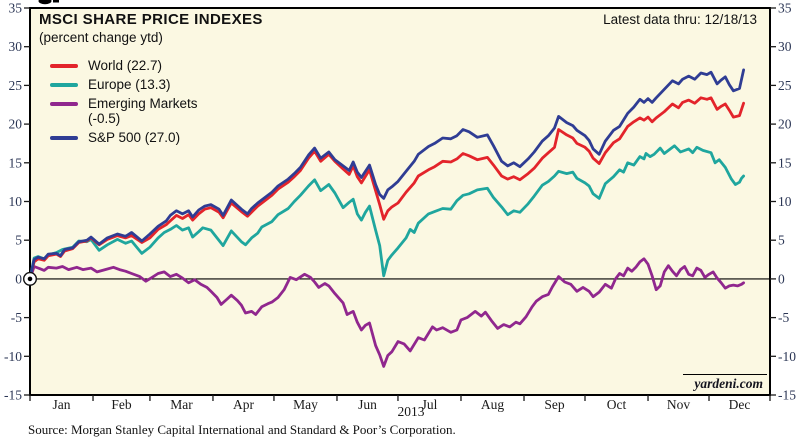 This screenshot has width=804, height=442. I want to click on y-axis-tick-label-right: 10, so click(785, 201).